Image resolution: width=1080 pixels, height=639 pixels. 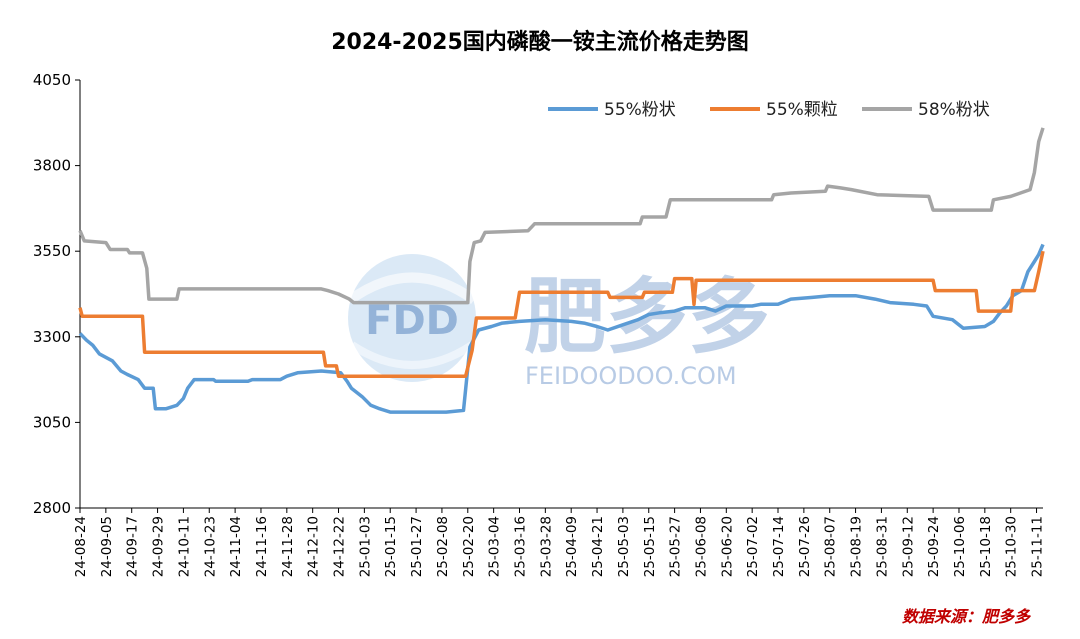 What do you see at coordinates (967, 616) in the screenshot?
I see `source-note: 数据来源：肥多多` at bounding box center [967, 616].